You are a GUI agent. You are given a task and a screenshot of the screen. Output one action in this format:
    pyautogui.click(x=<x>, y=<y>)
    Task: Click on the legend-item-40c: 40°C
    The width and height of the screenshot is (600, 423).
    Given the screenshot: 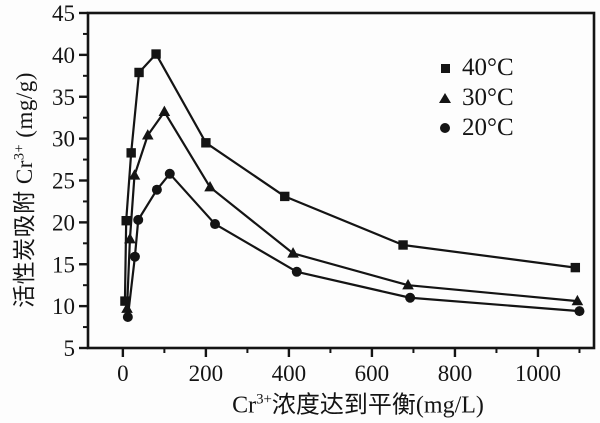 What is the action you would take?
    pyautogui.click(x=475, y=68)
    